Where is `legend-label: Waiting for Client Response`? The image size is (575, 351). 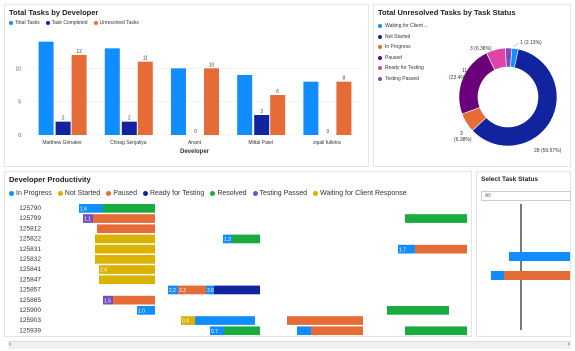
legend-label: Waiting for Client Response is located at coordinates (363, 193).